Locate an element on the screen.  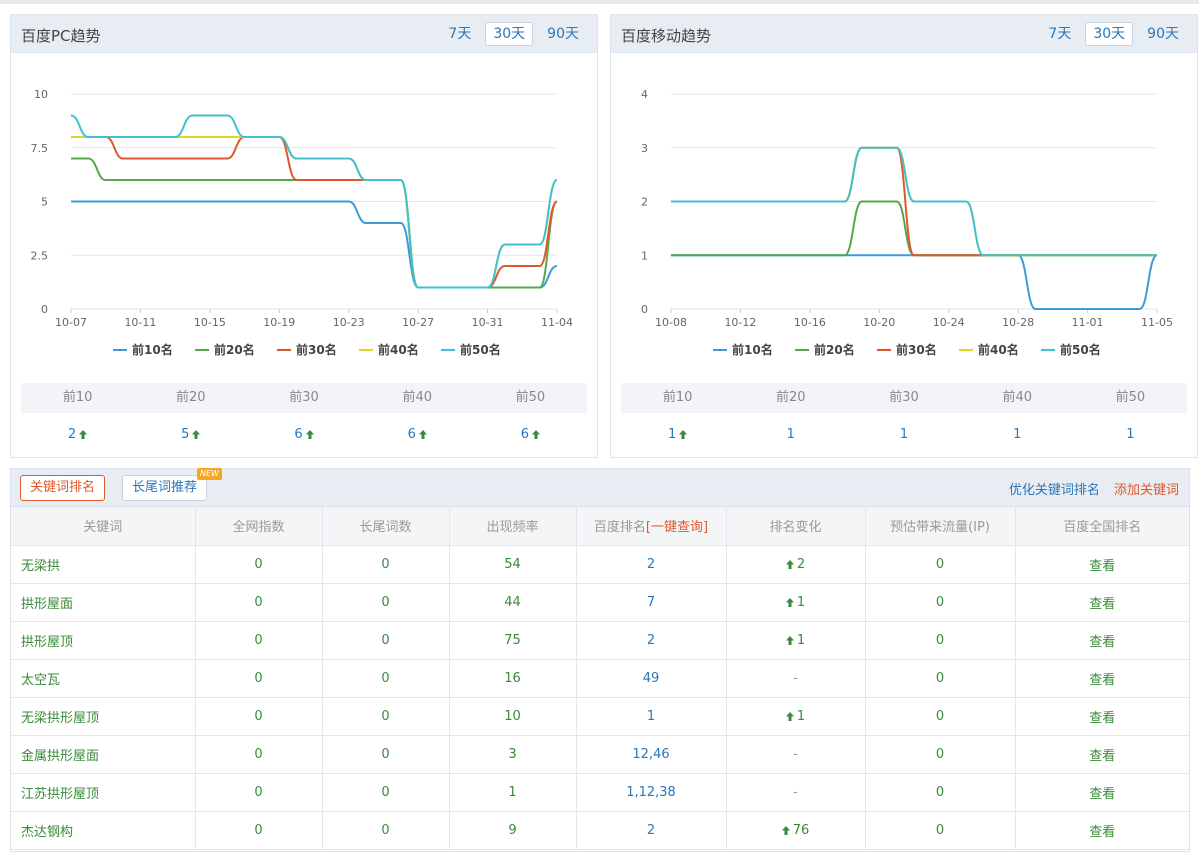
col-index: 全网指数 is located at coordinates (259, 526).